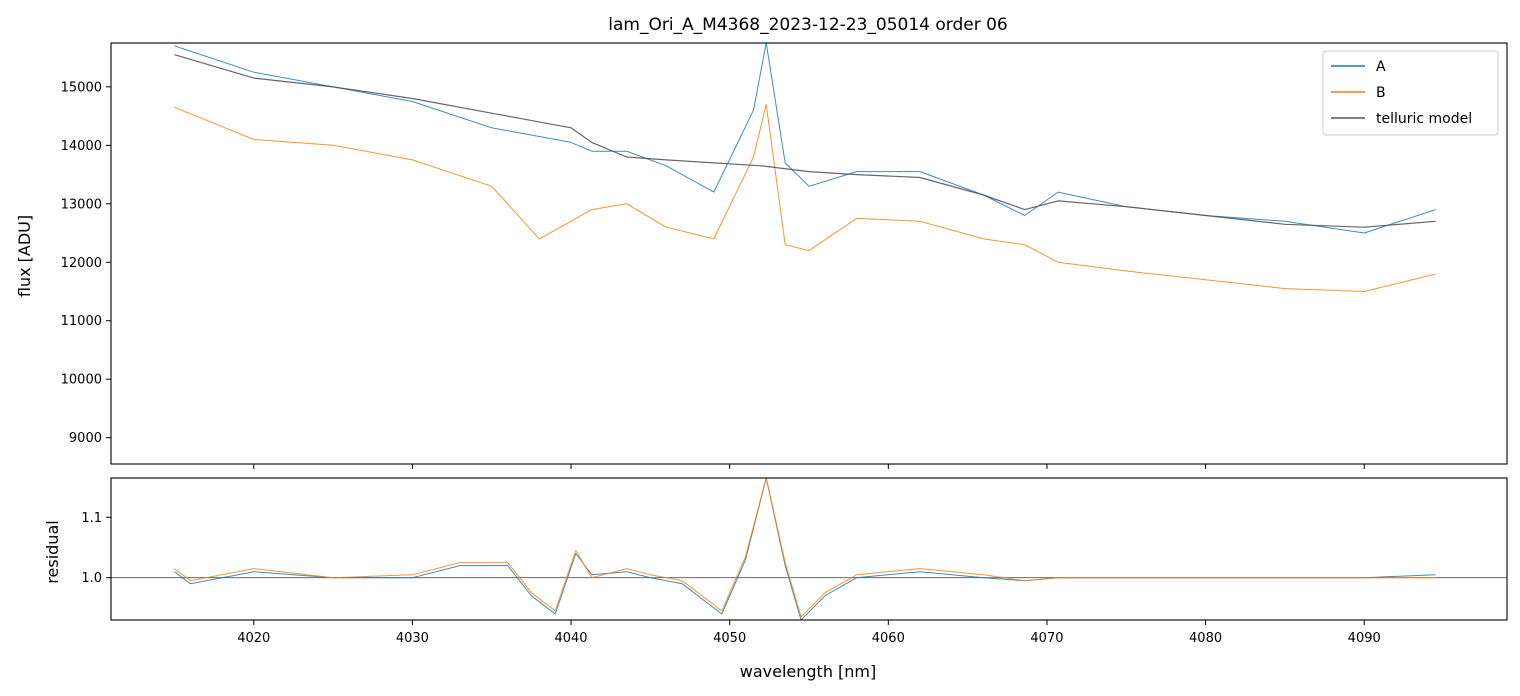 This screenshot has width=1520, height=696. Describe the element at coordinates (1424, 119) in the screenshot. I see `legend-label-telluric: telluric model` at that location.